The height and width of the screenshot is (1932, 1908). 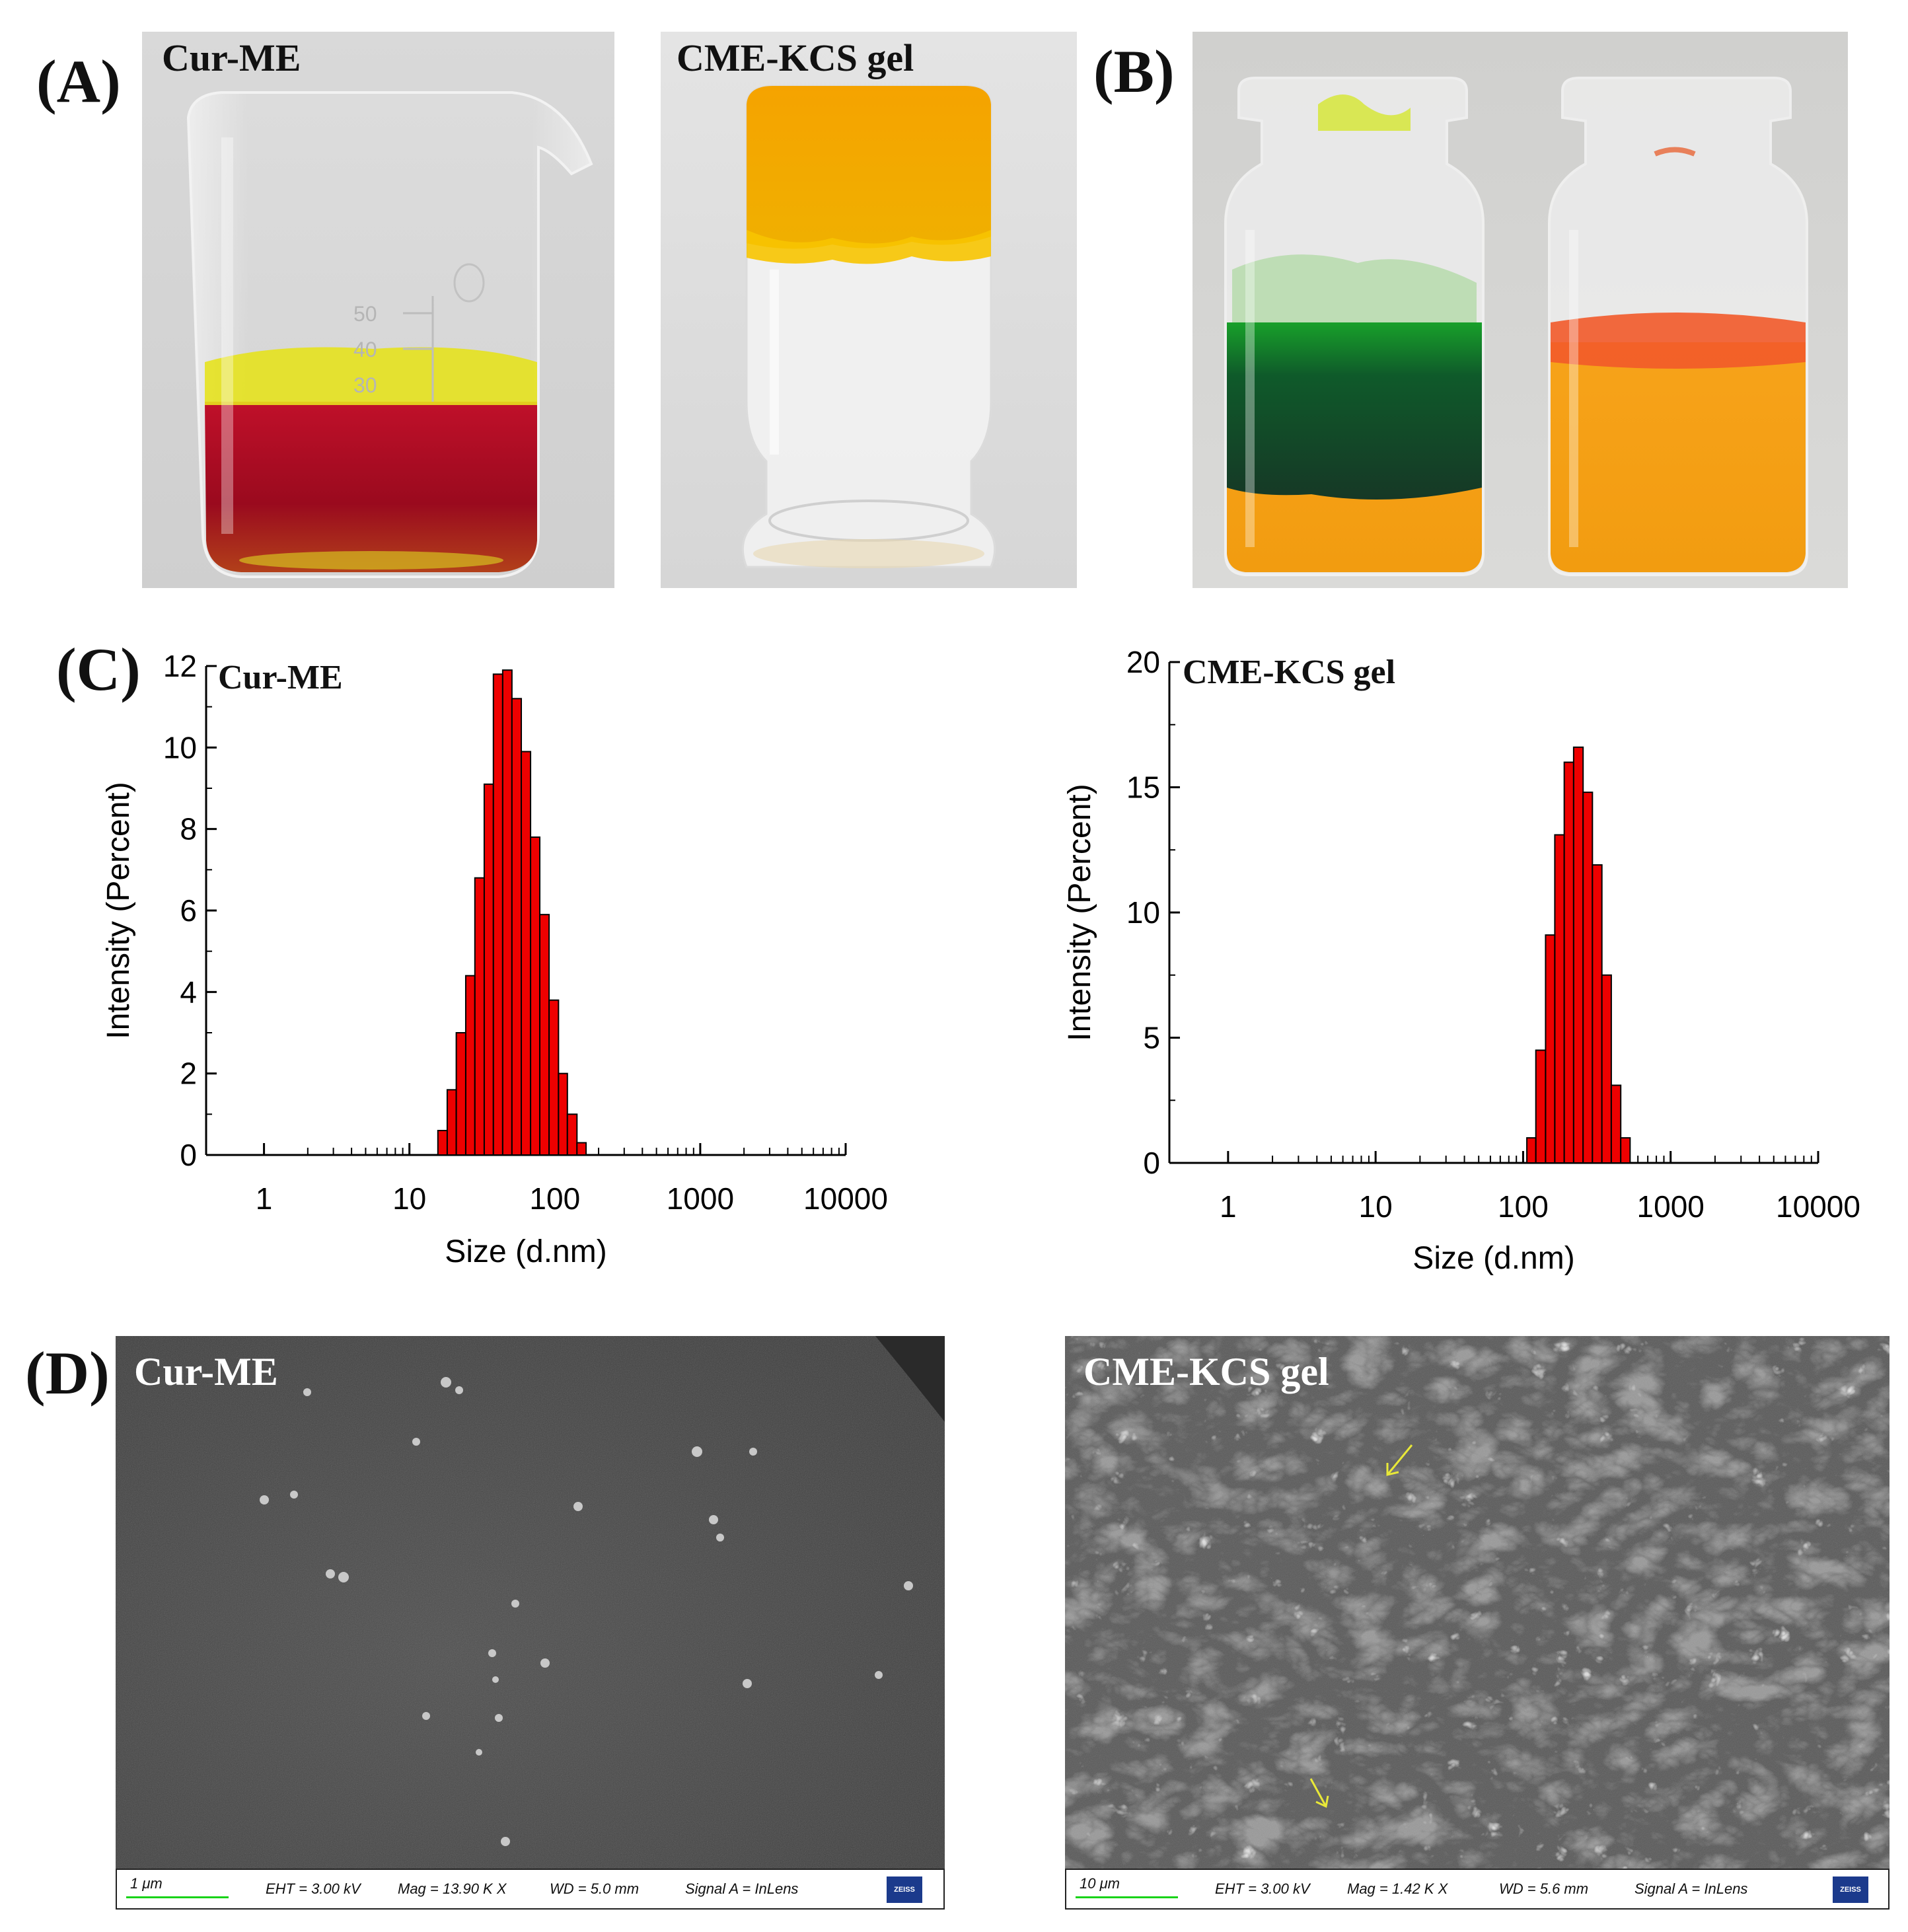 I want to click on beaker-mark: 40, so click(x=365, y=349).